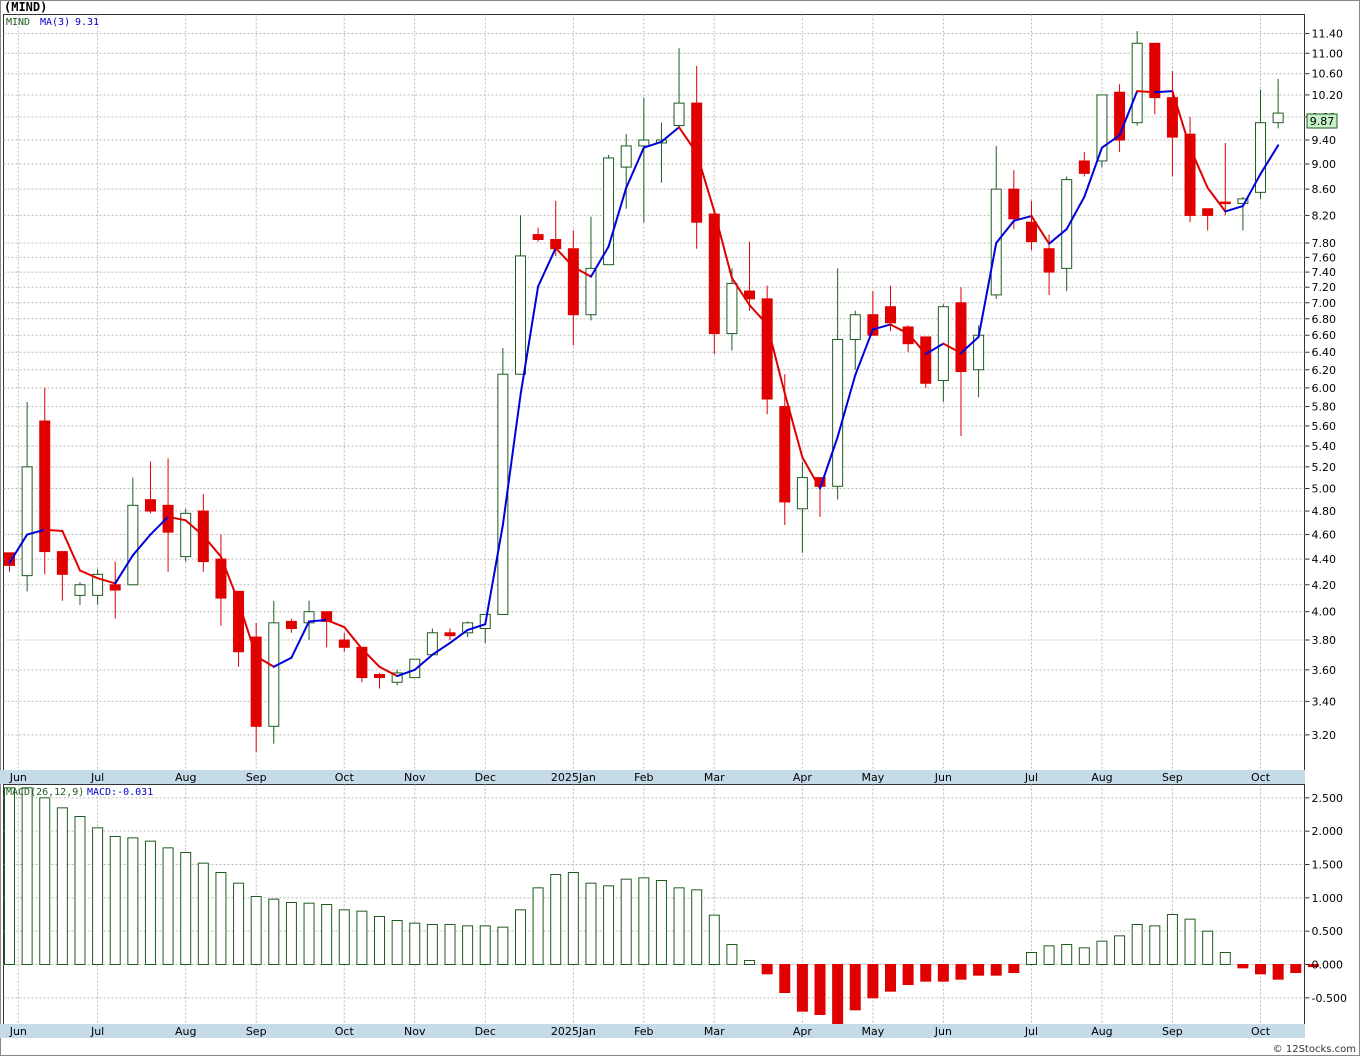 Image resolution: width=1360 pixels, height=1056 pixels. What do you see at coordinates (1328, 965) in the screenshot?
I see `macd-tick-label: 0.000` at bounding box center [1328, 965].